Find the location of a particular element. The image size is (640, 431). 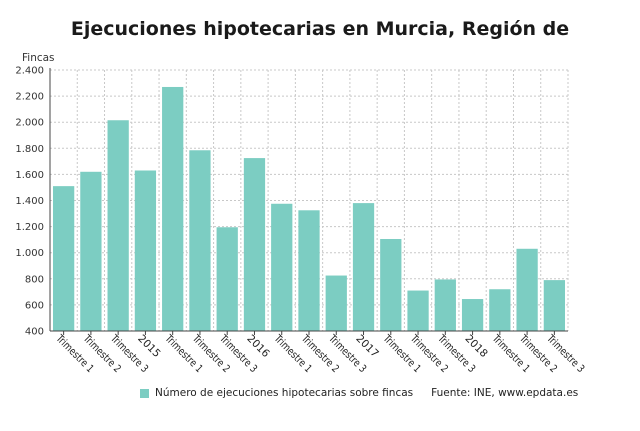

legend-swatch is located at coordinates (144, 393).